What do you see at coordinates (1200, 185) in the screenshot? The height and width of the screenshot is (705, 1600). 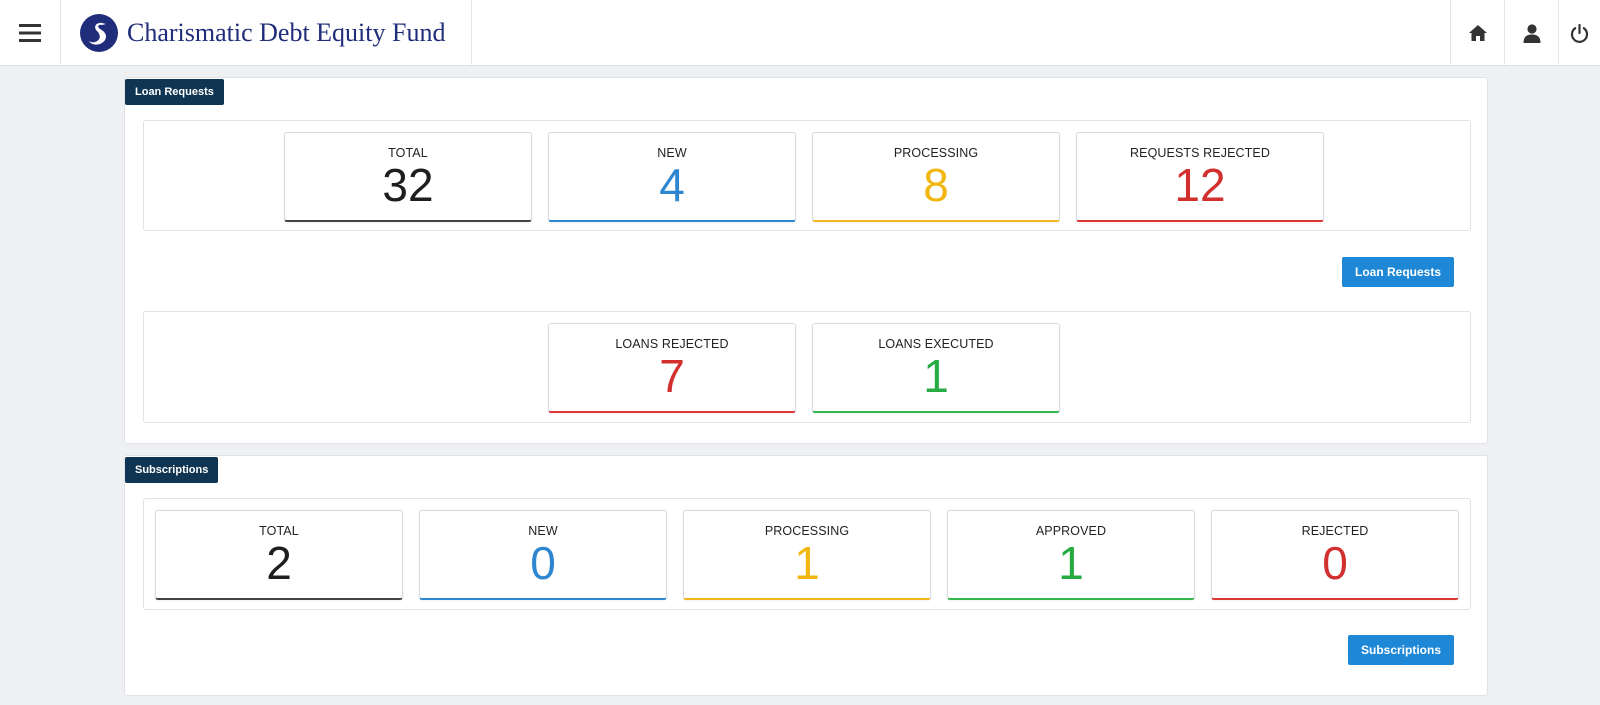 I see `card-value: 12` at bounding box center [1200, 185].